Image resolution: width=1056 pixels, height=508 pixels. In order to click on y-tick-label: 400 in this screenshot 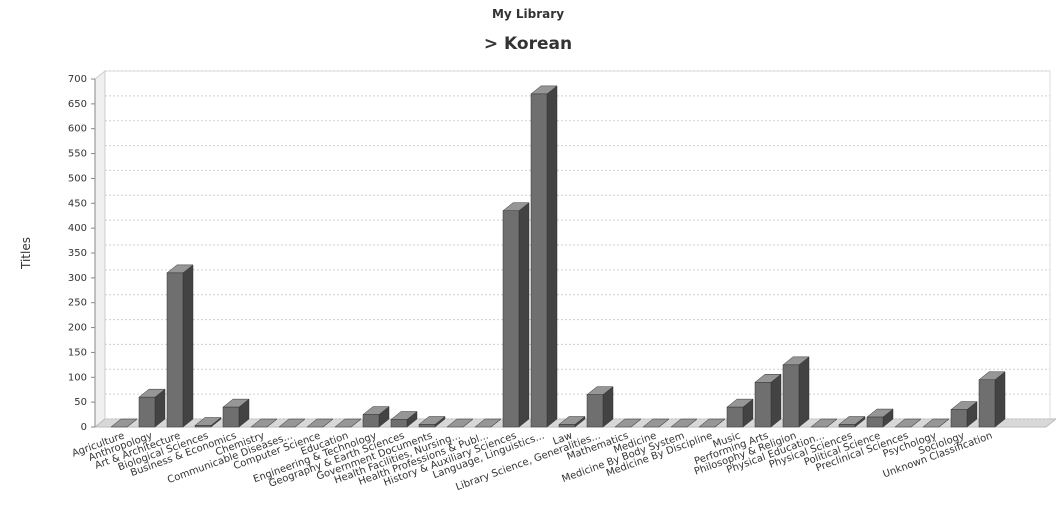, I will do `click(77, 228)`.